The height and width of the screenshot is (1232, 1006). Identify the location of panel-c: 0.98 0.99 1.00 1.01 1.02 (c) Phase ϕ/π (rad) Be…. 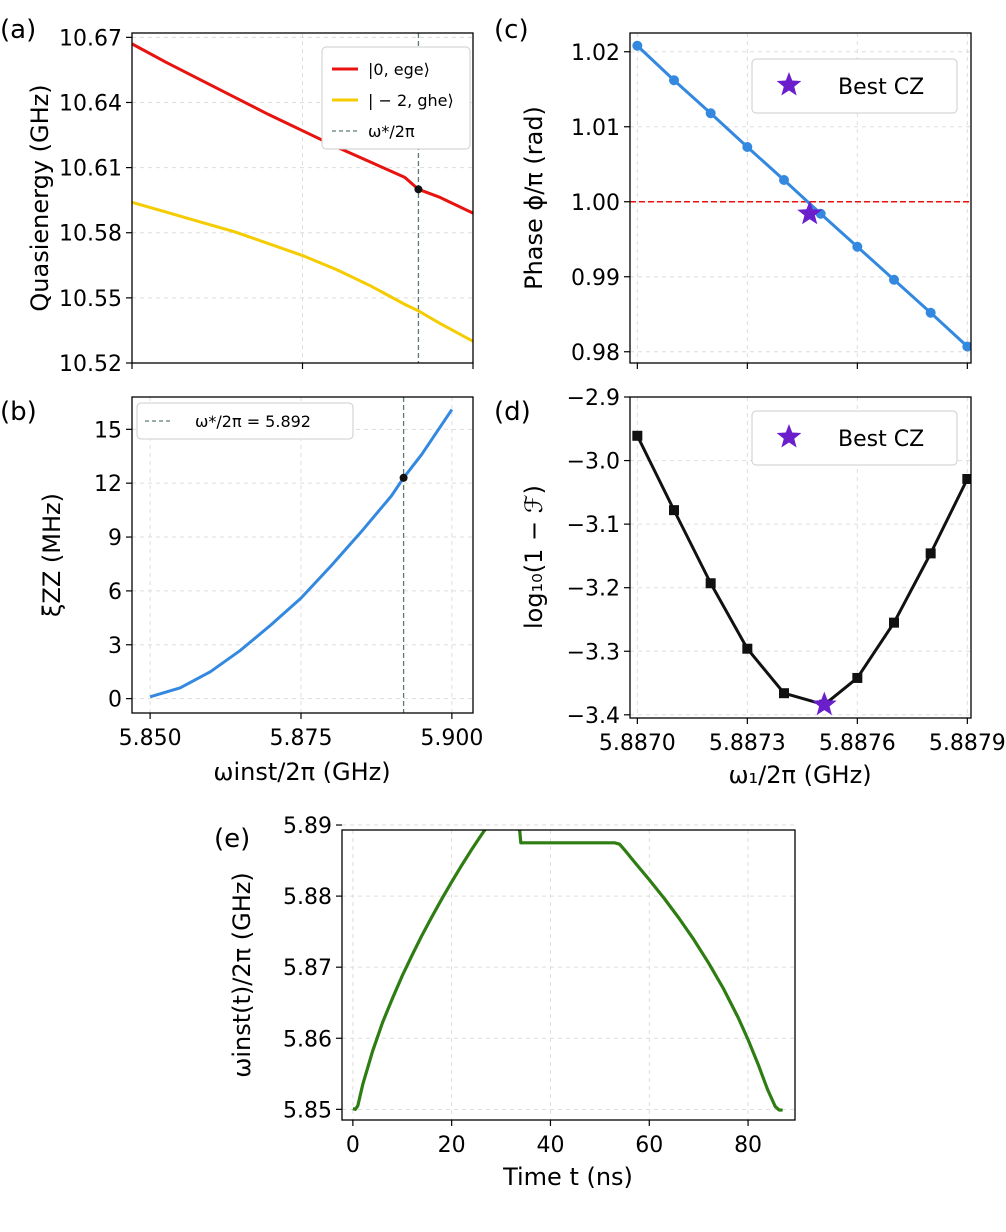
(733, 192).